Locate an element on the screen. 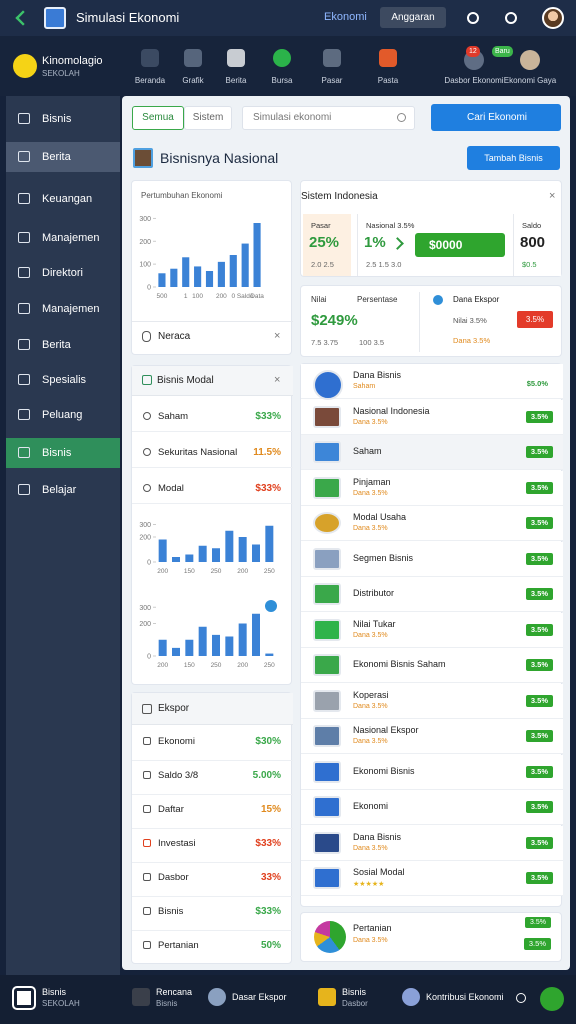  bottom-item: Dasar Ekspor is located at coordinates (248, 1000).